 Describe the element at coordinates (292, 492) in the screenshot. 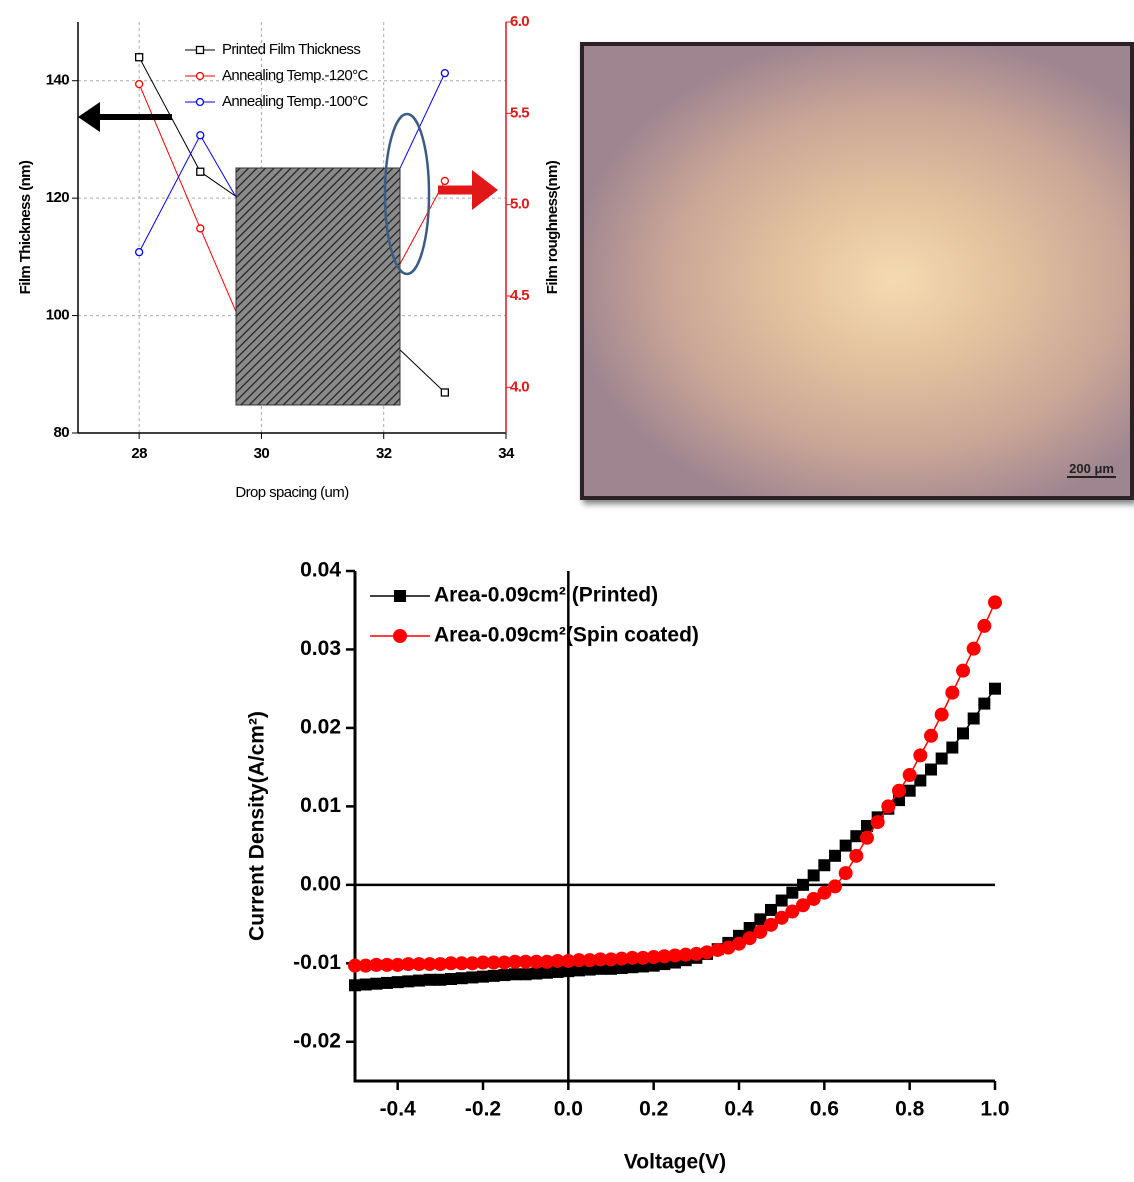

I see `x-axis-title: Drop spacing (um)` at that location.